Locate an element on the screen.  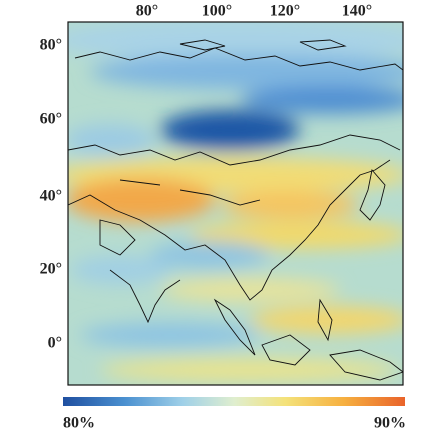
latitude-label: 20° is located at coordinates (51, 269).